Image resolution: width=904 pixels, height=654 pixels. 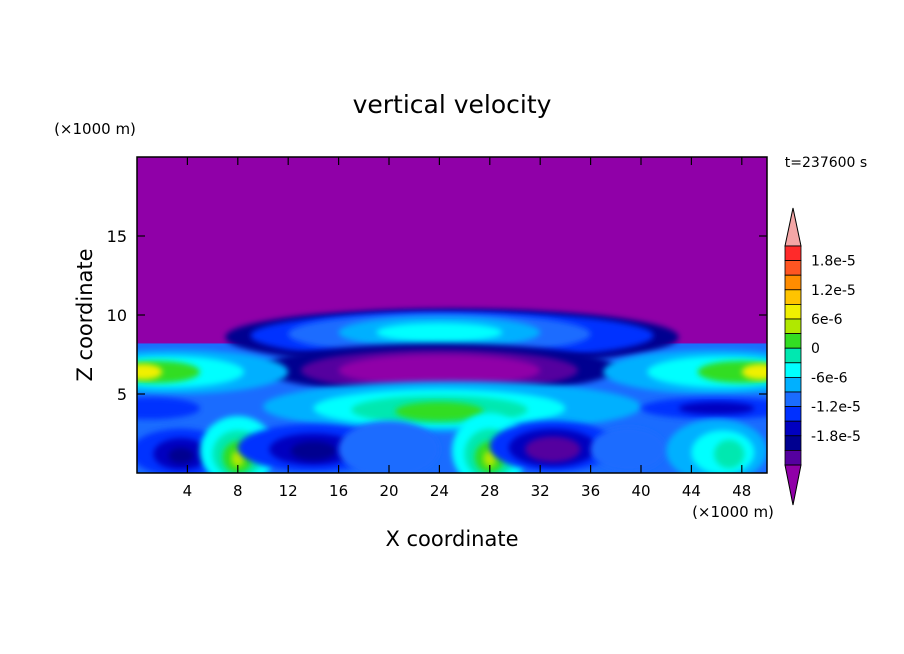 I want to click on x-tick-label: 20, so click(x=388, y=491).